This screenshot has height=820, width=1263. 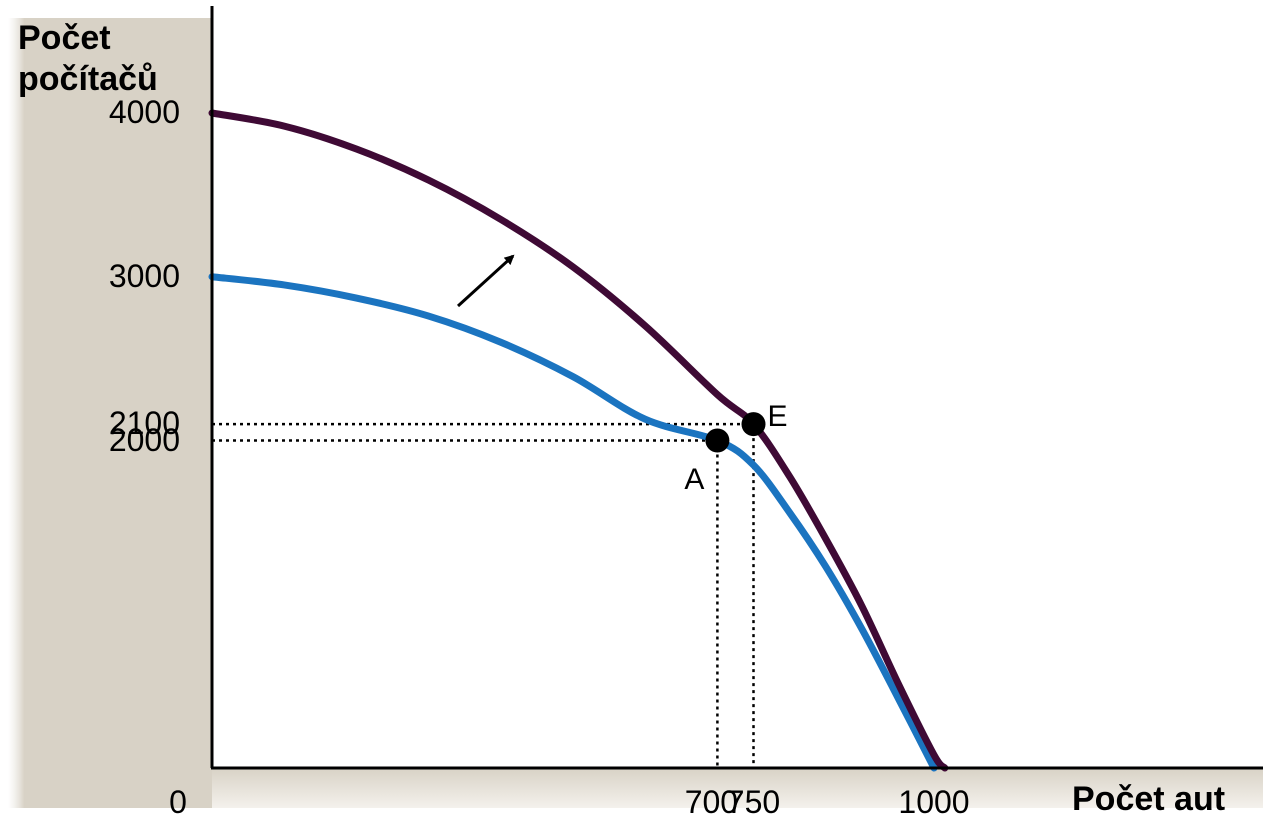 I want to click on x-tick-label-700: 700, so click(x=711, y=802).